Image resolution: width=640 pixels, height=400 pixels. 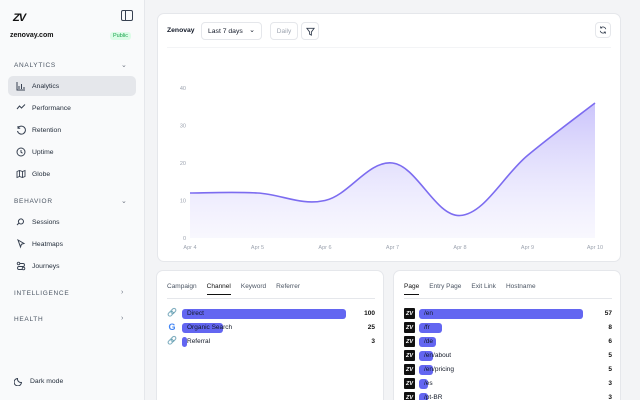 What do you see at coordinates (183, 164) in the screenshot?
I see `y-tick-label: 20` at bounding box center [183, 164].